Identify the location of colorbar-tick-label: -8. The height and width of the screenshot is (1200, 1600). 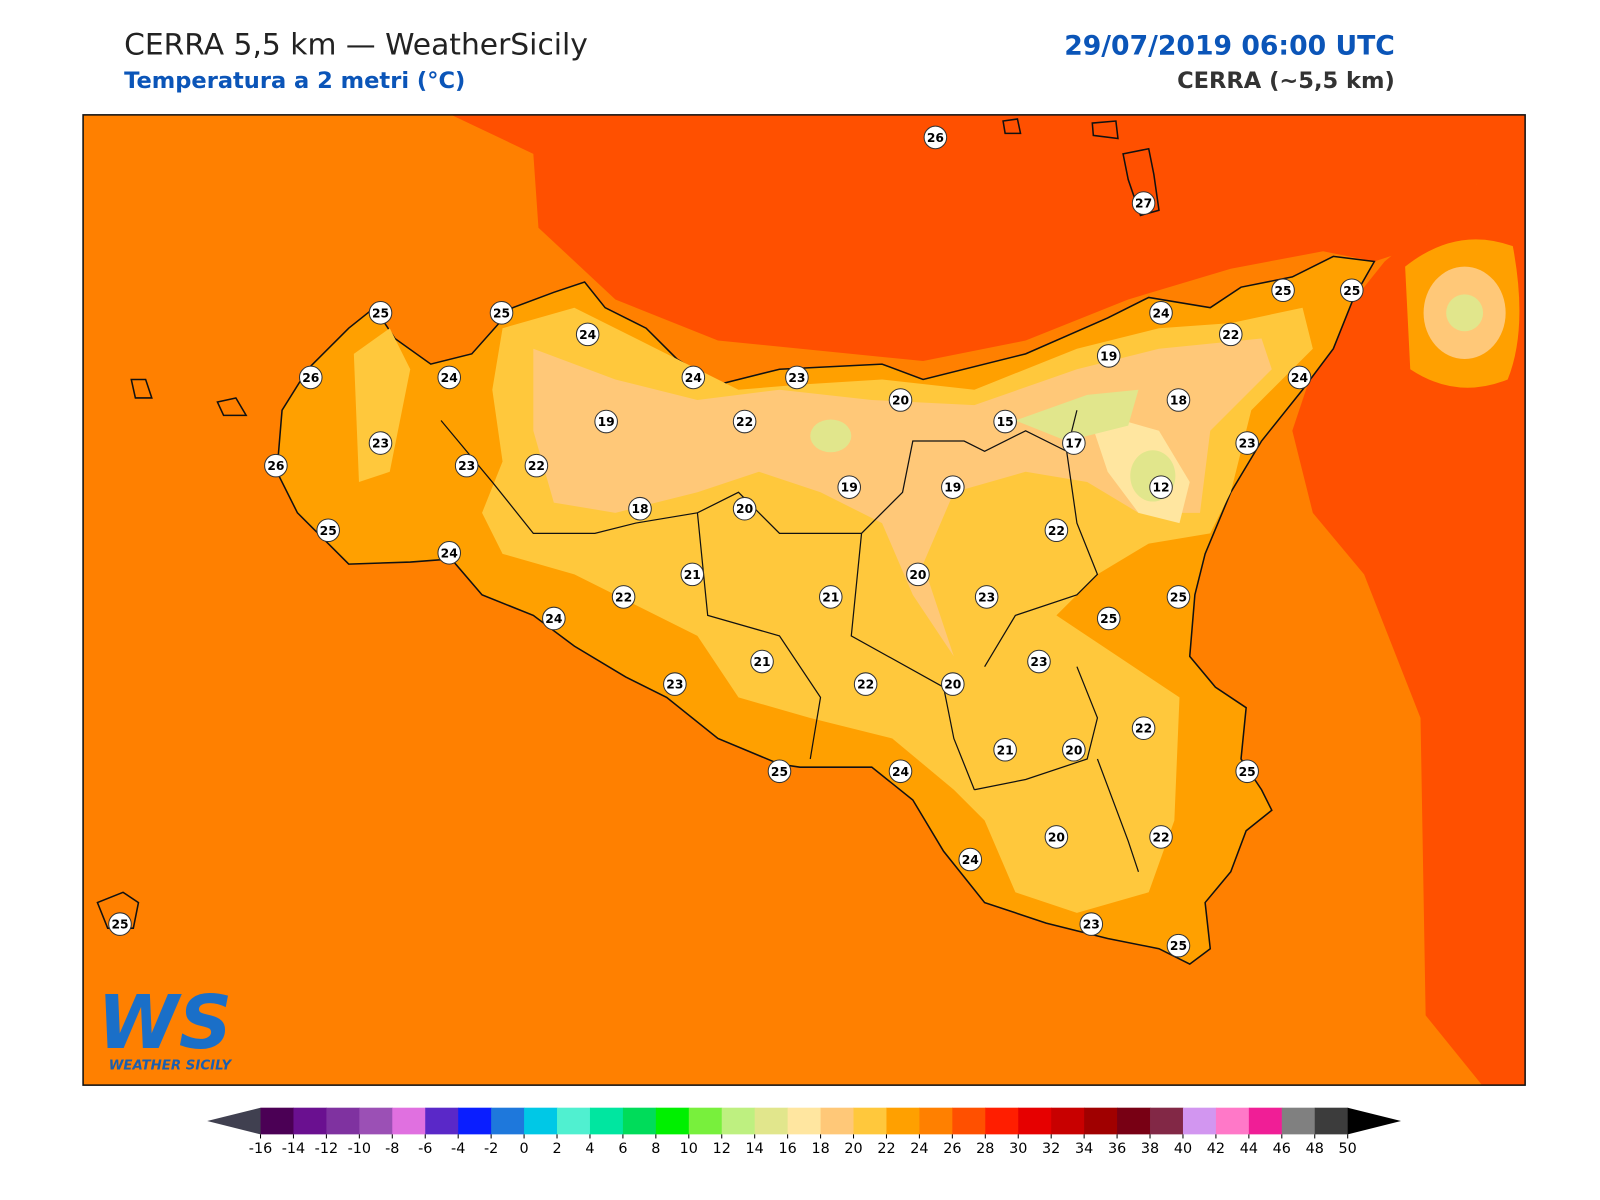
(392, 1149).